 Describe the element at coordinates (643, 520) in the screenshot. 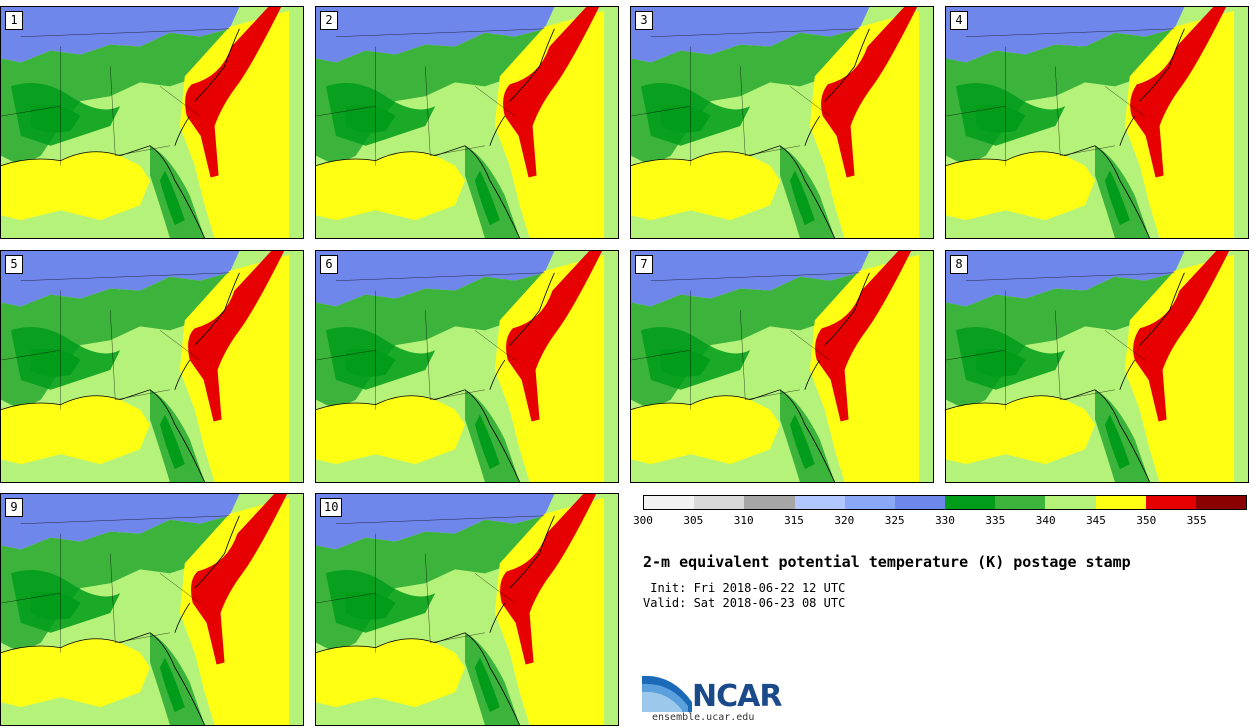

I see `colorbar-tick-label: 300` at that location.